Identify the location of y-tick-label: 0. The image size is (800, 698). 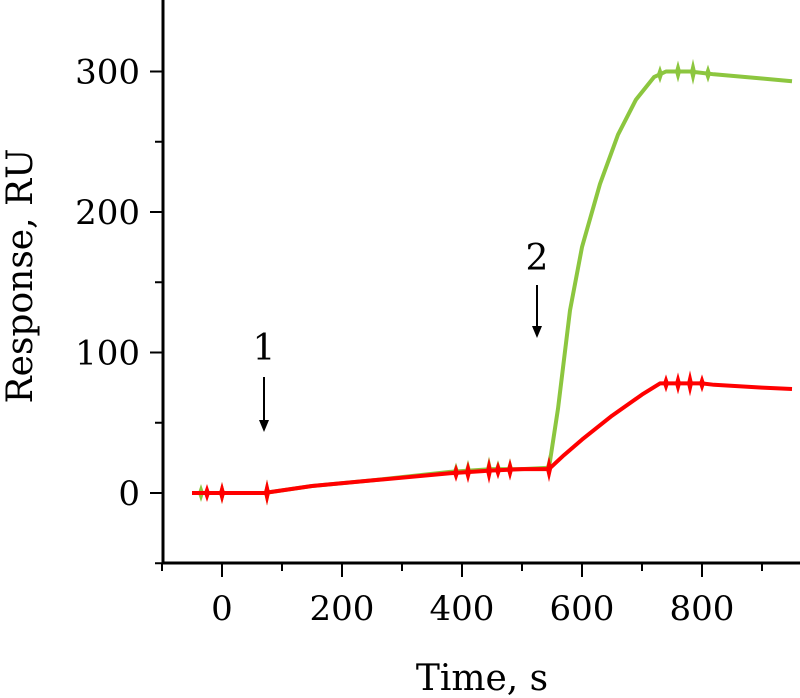
(129, 494).